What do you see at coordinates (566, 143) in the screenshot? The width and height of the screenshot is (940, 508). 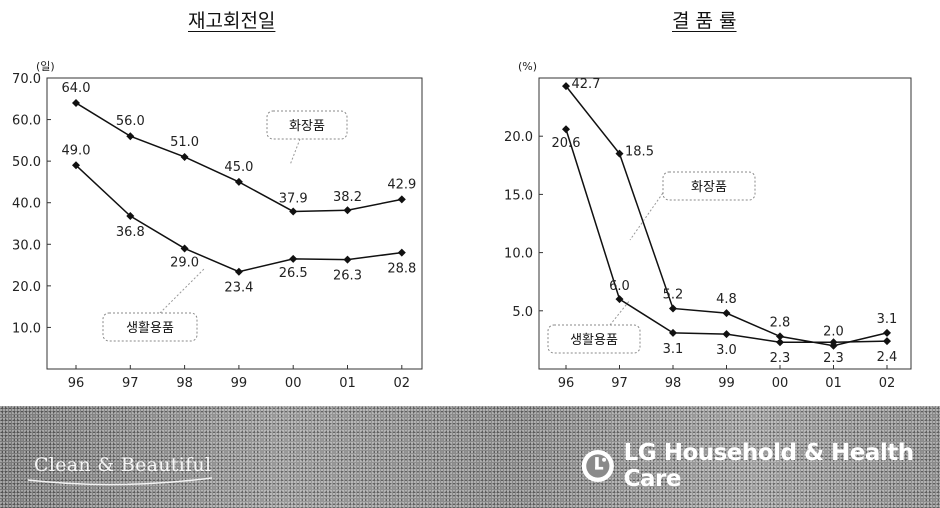 I see `data-label: 20.6` at bounding box center [566, 143].